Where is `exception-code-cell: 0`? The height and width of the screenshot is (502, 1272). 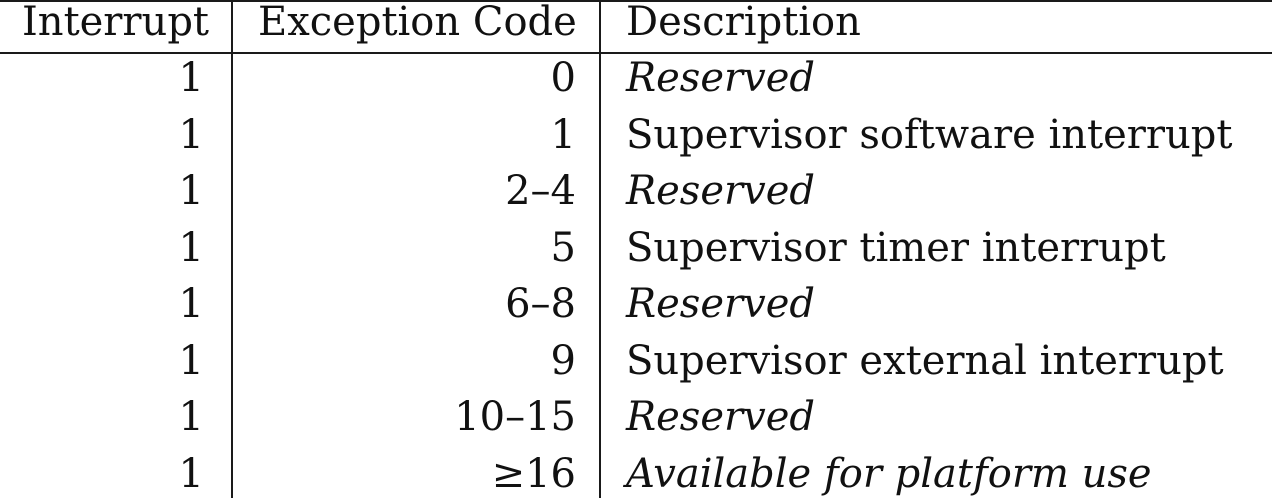
exception-code-cell: 0 is located at coordinates (563, 78).